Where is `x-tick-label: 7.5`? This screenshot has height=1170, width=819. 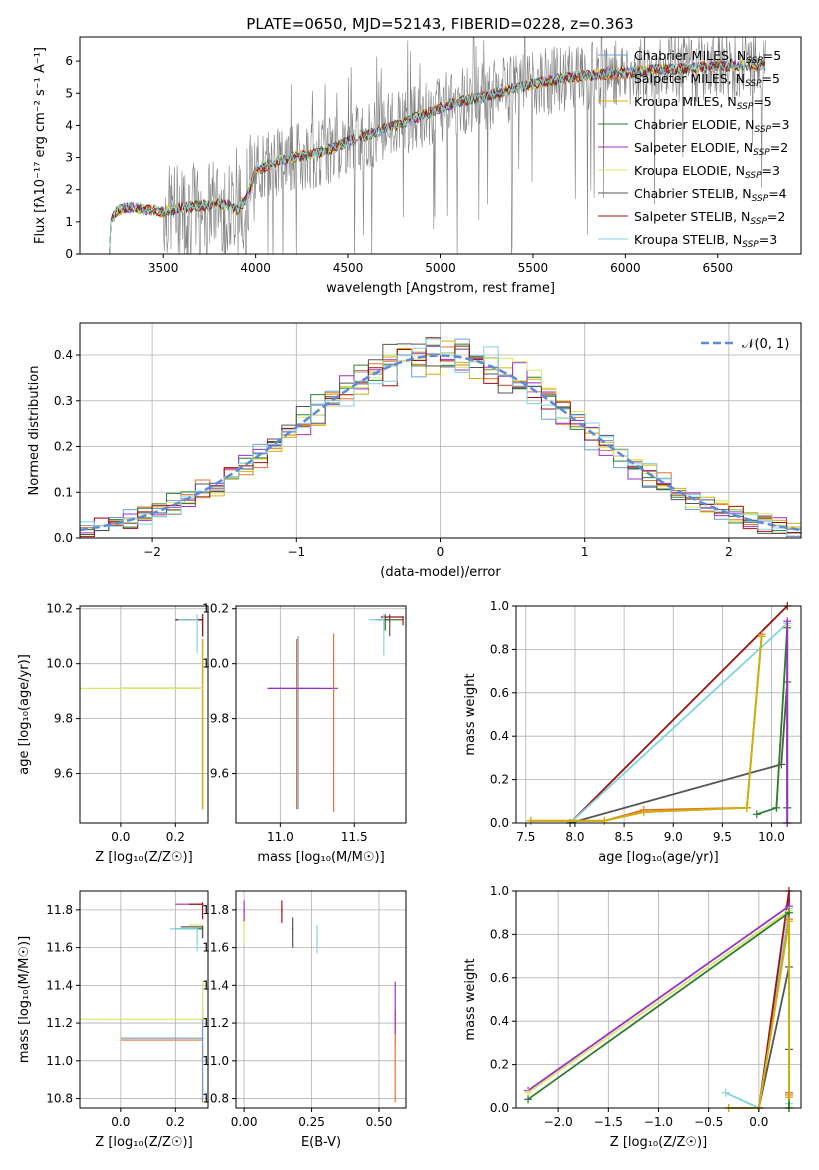 x-tick-label: 7.5 is located at coordinates (525, 837).